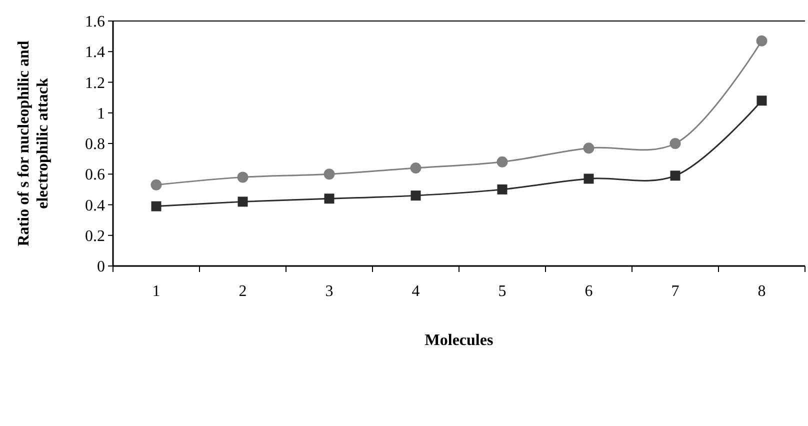 This screenshot has width=808, height=426. Describe the element at coordinates (459, 340) in the screenshot. I see `x-axis-title: Molecules` at that location.